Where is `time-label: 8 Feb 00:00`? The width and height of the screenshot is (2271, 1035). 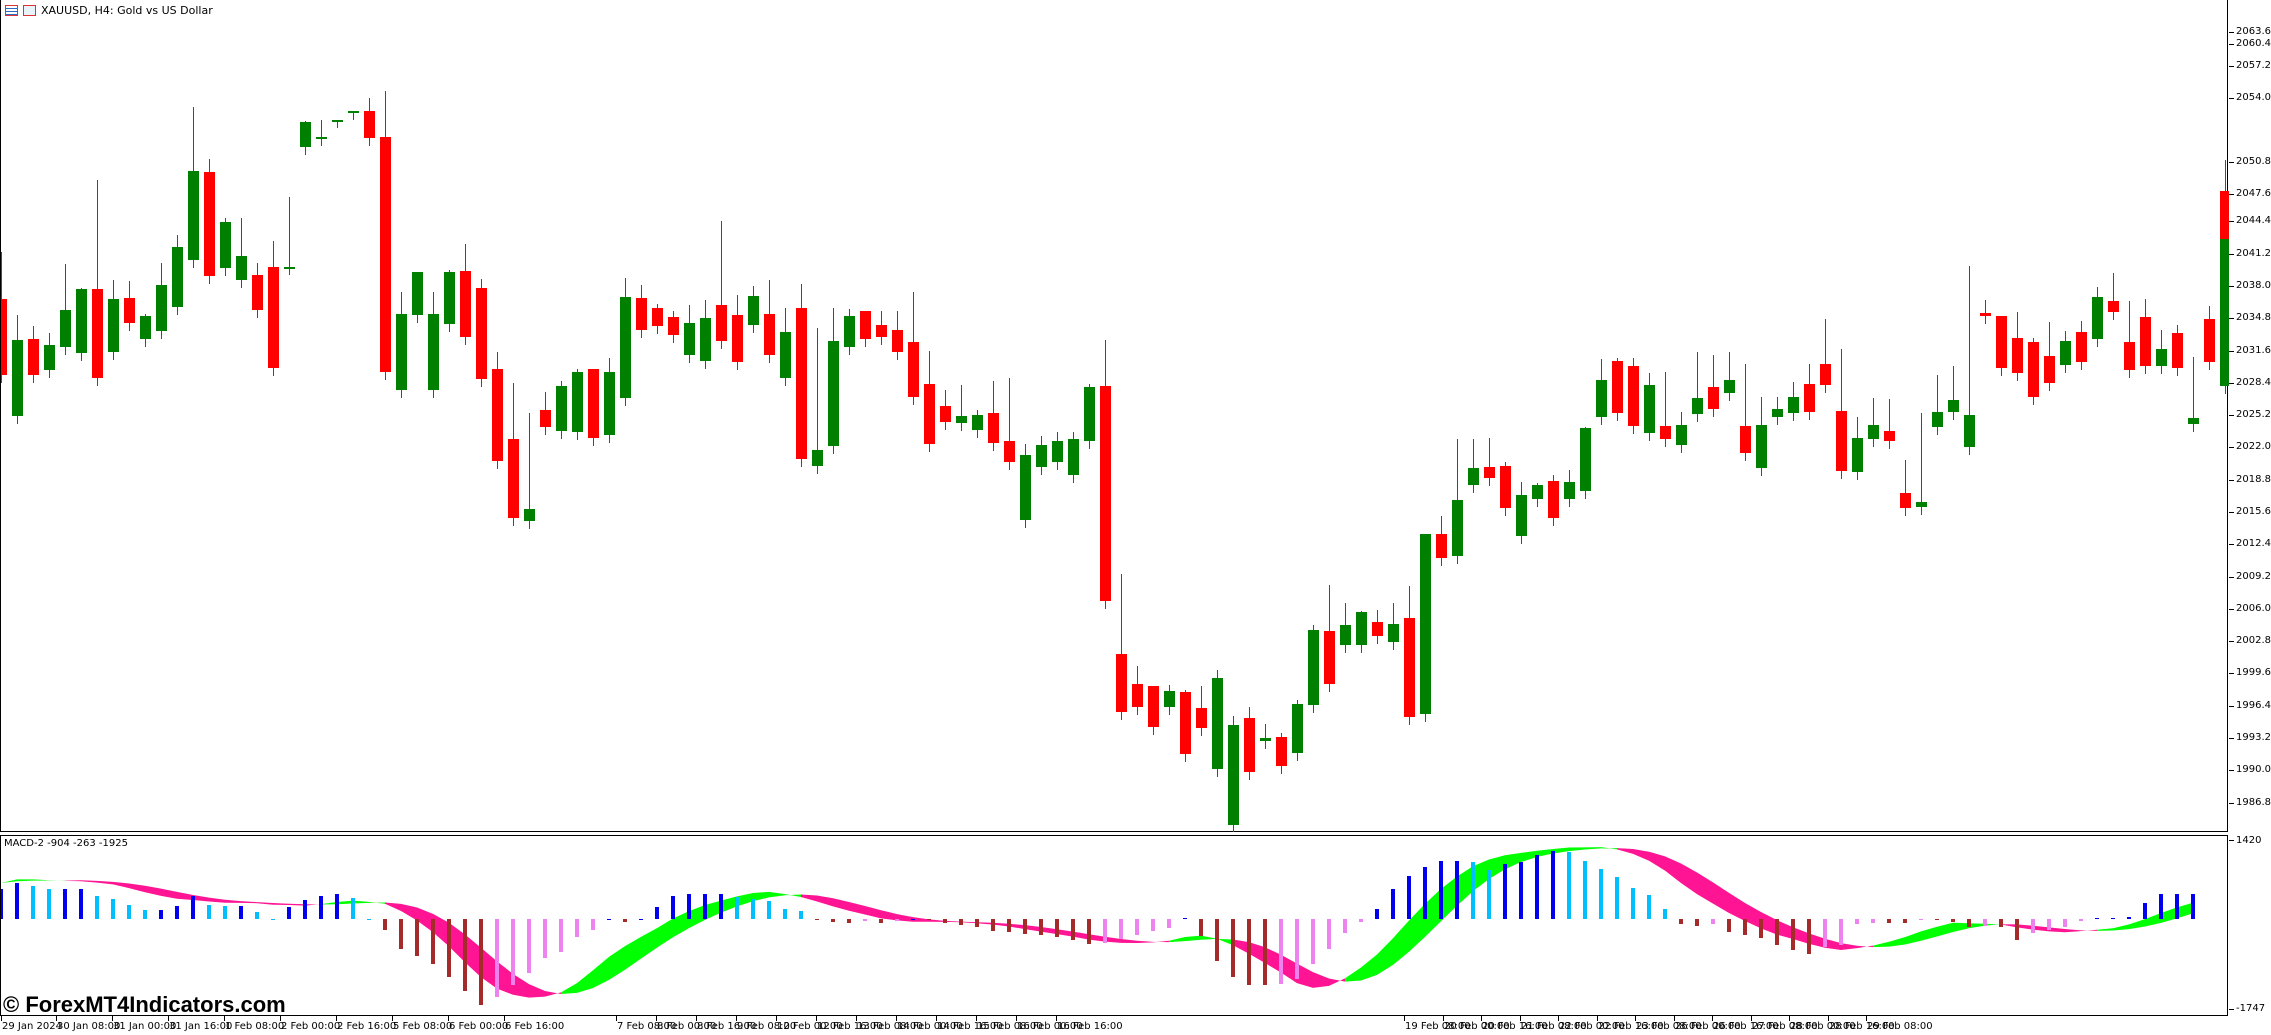 time-label: 8 Feb 00:00 is located at coordinates (687, 1026).